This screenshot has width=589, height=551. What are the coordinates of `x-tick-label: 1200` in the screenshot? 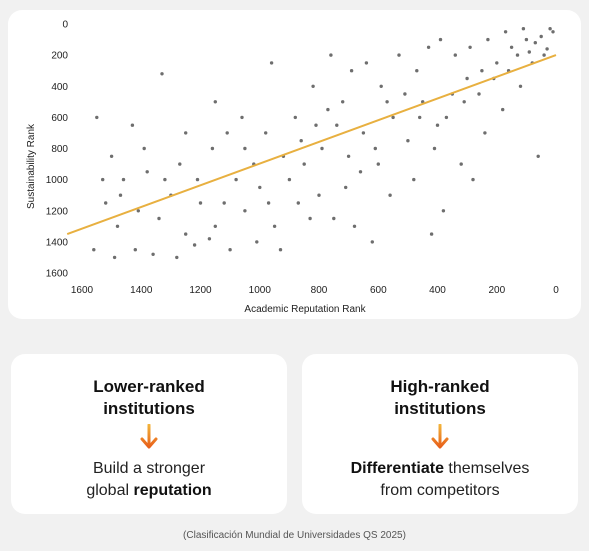 It's located at (200, 290).